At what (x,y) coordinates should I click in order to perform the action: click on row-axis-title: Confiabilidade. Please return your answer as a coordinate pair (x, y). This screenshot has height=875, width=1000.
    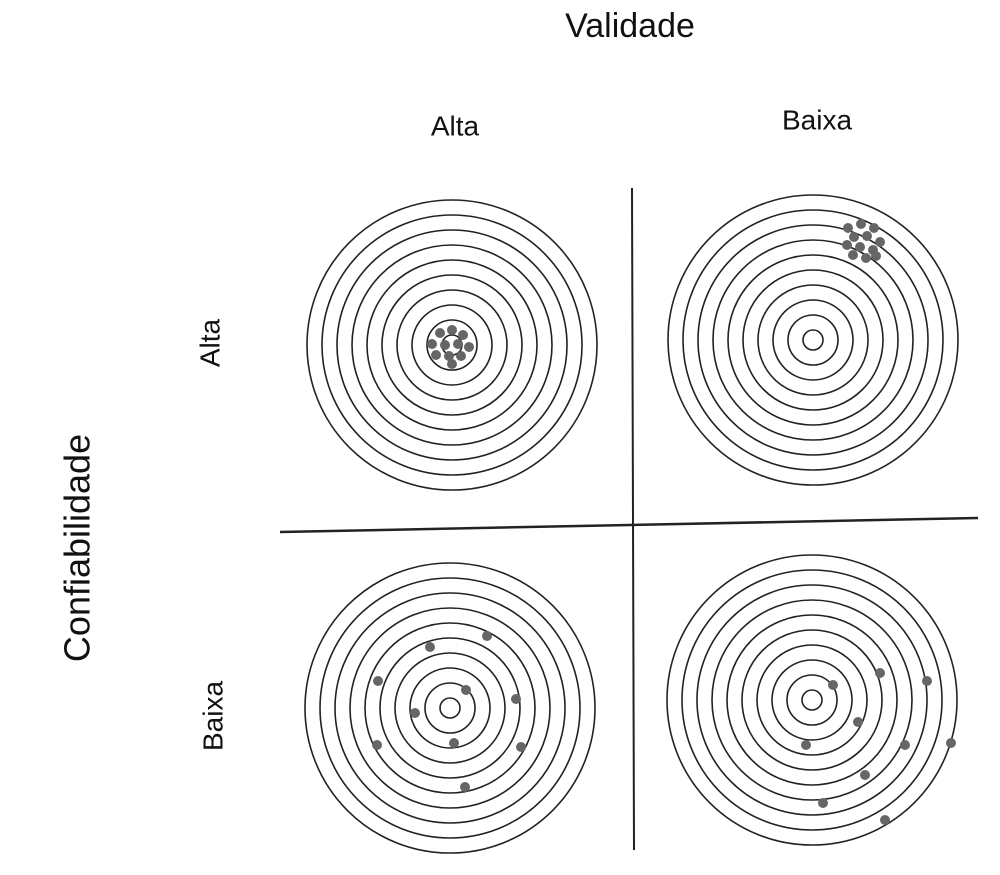
    Looking at the image, I should click on (77, 548).